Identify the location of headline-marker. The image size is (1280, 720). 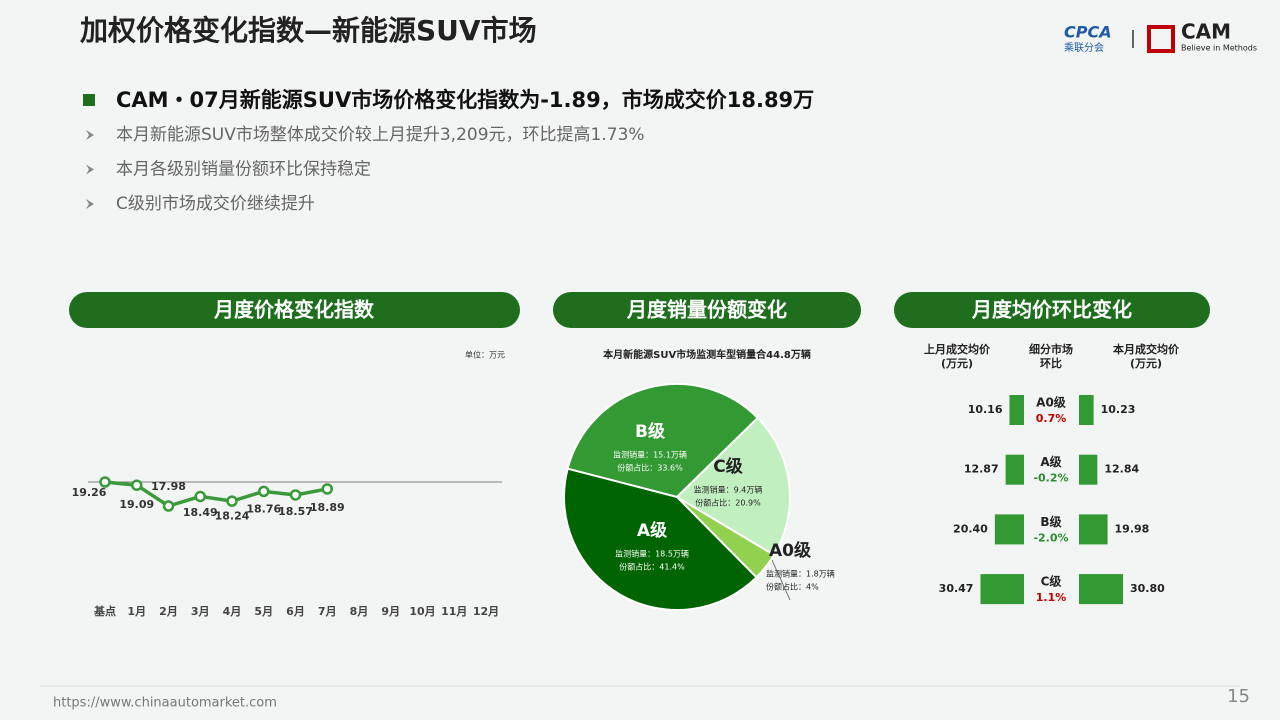
(89, 100).